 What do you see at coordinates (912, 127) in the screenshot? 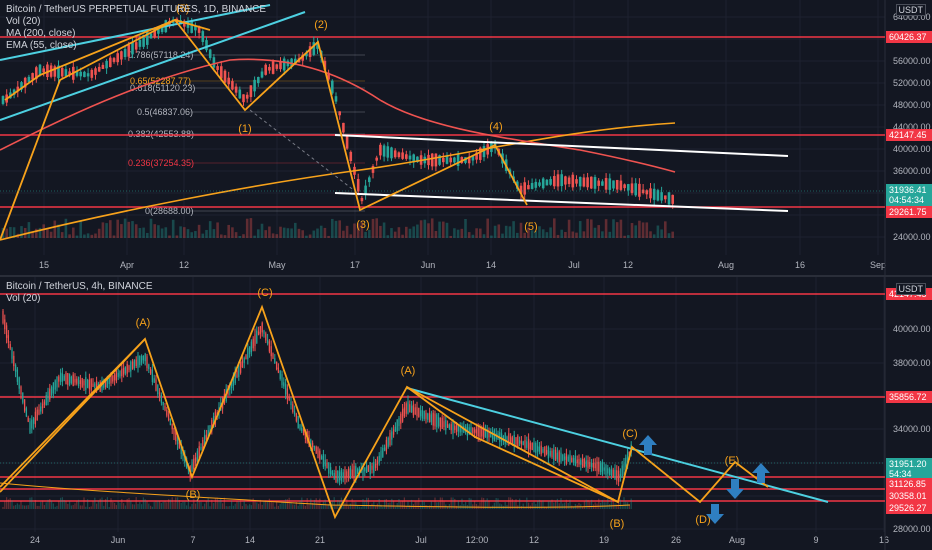
I see `y-tick-label: 44000.00` at bounding box center [912, 127].